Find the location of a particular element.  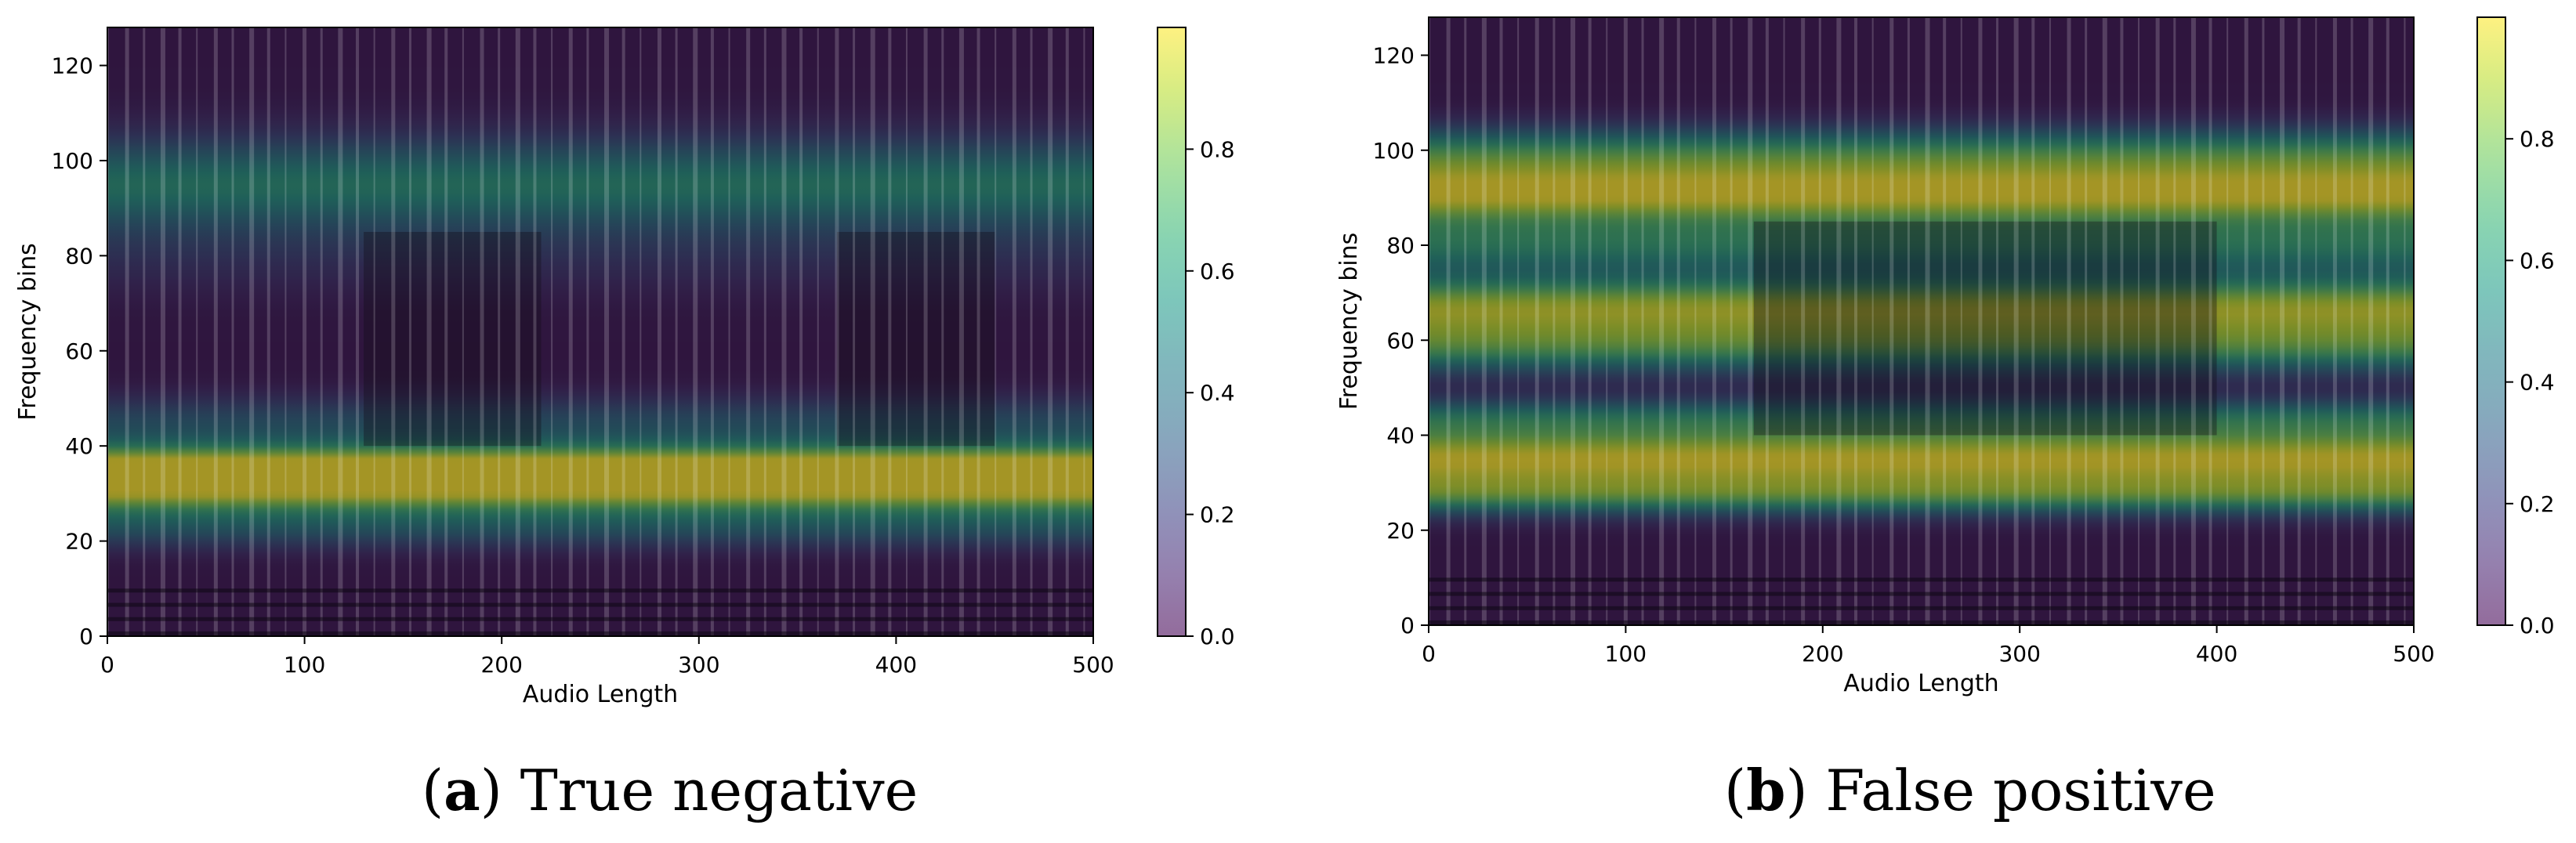

caption-a-text: True negative is located at coordinates (719, 790).